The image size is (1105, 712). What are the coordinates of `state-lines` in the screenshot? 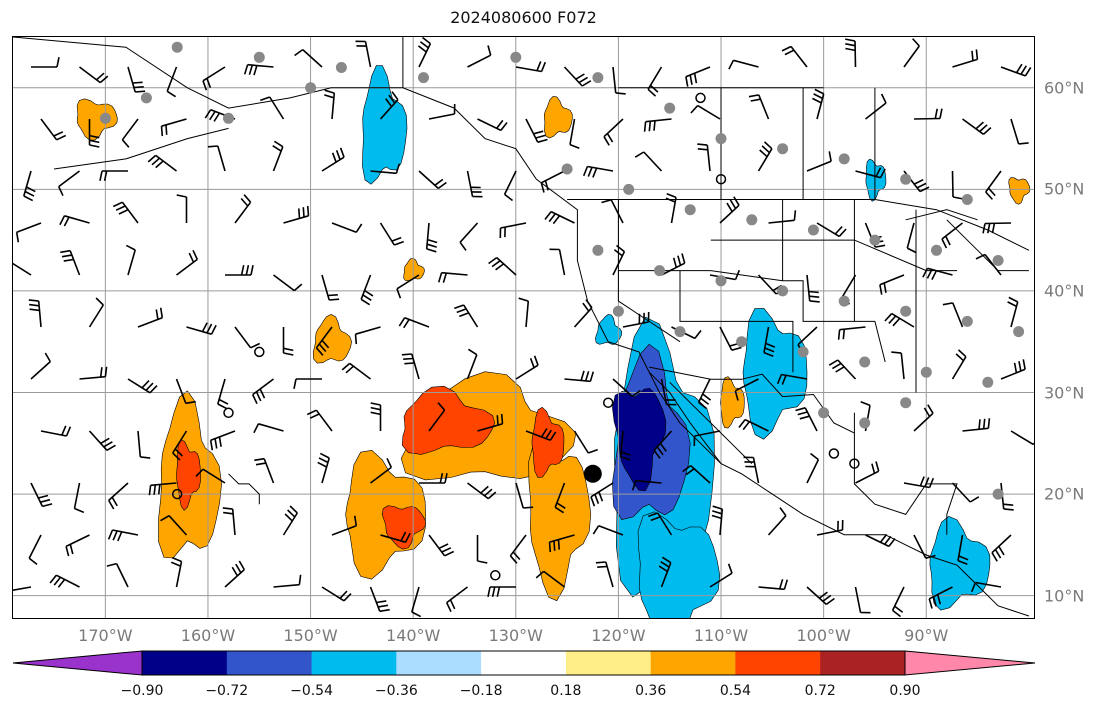 It's located at (649, 306).